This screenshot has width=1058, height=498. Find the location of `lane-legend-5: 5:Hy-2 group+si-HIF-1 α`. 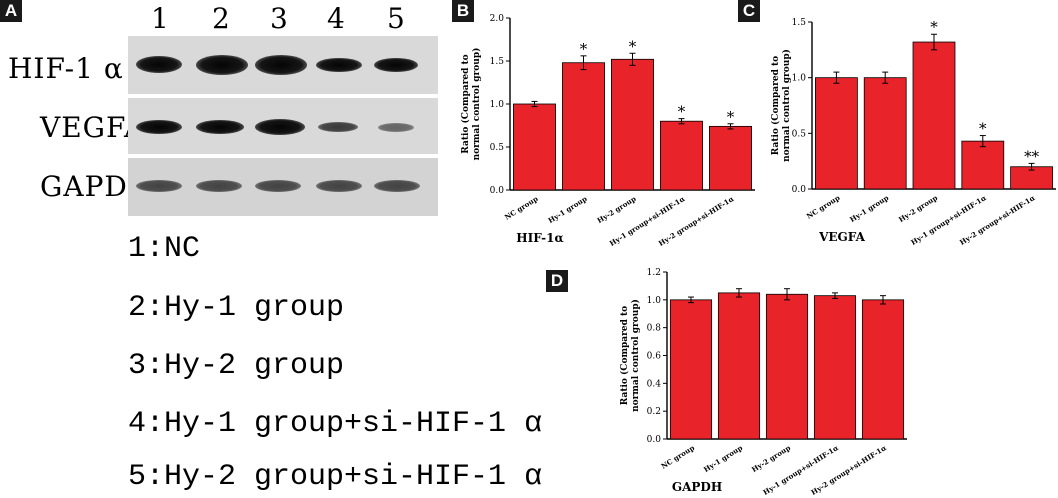

lane-legend-5: 5:Hy-2 group+si-HIF-1 α is located at coordinates (335, 477).